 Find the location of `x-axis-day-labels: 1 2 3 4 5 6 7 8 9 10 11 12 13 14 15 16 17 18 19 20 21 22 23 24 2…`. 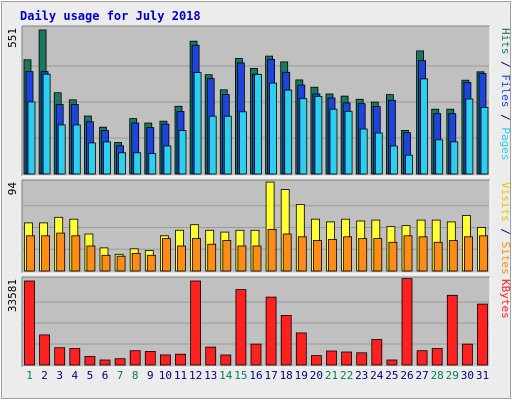

x-axis-day-labels: 1 2 3 4 5 6 7 8 9 10 11 12 13 14 15 16 17 18 19 20 21 22 23 24 2… is located at coordinates (257, 375).